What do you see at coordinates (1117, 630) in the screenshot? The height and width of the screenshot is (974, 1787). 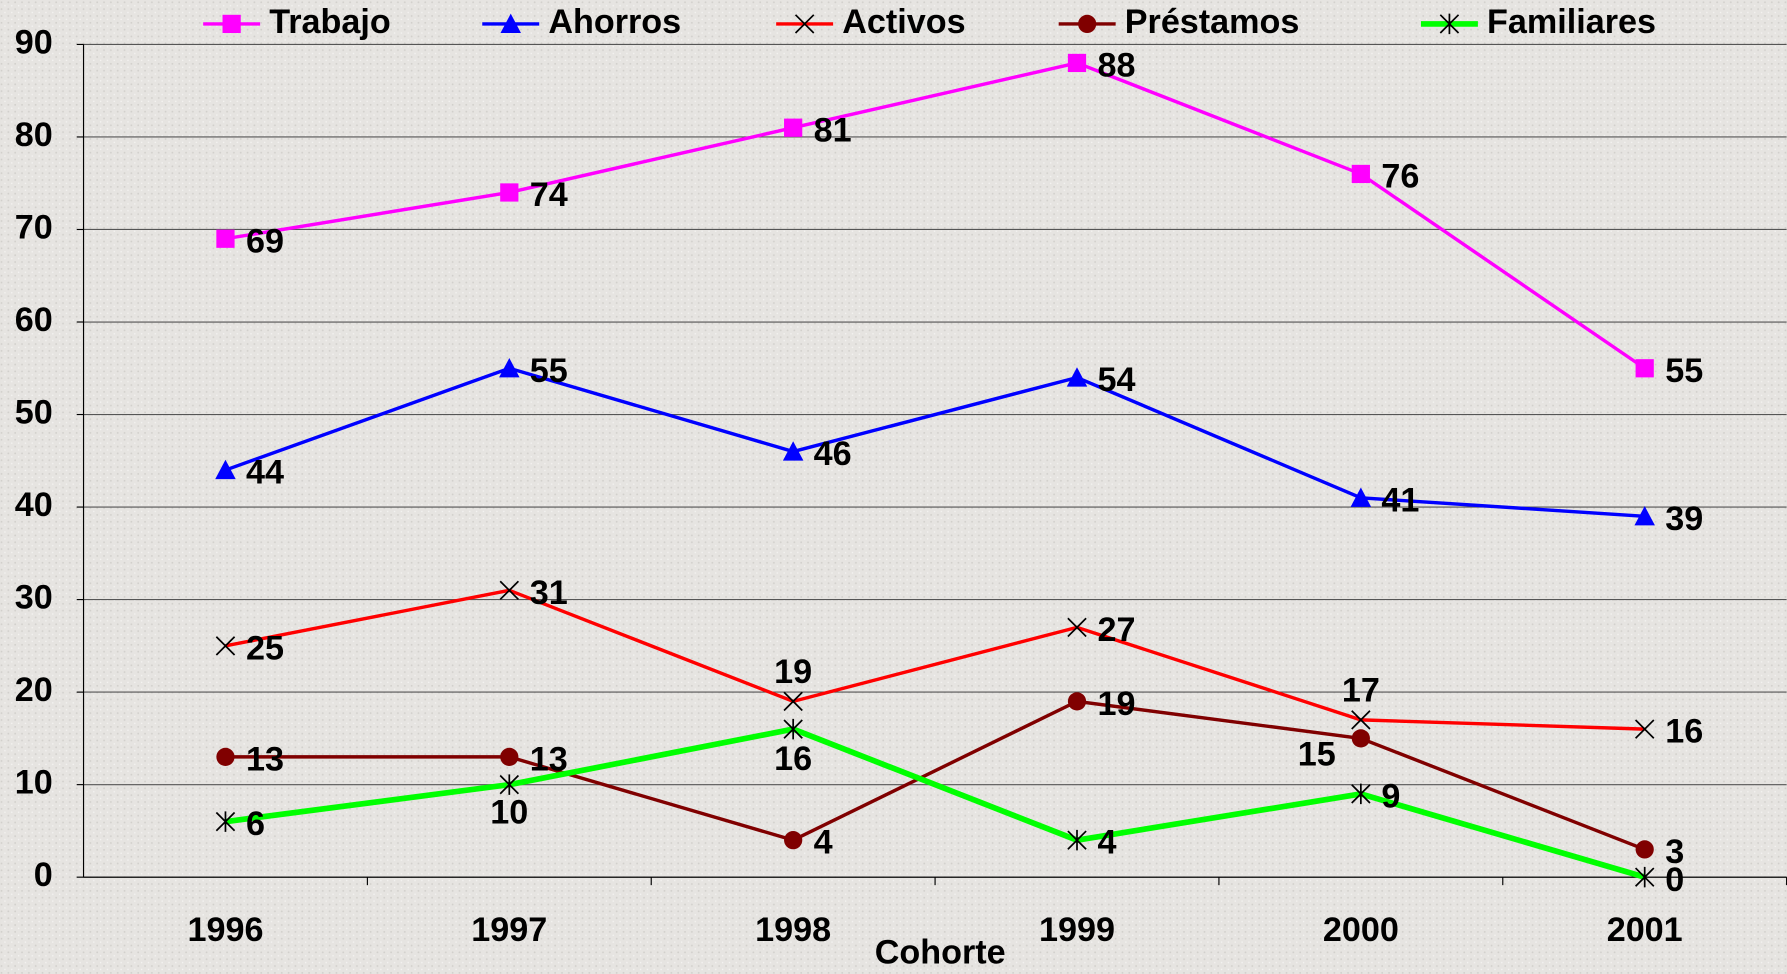 I see `data-label: 27` at bounding box center [1117, 630].